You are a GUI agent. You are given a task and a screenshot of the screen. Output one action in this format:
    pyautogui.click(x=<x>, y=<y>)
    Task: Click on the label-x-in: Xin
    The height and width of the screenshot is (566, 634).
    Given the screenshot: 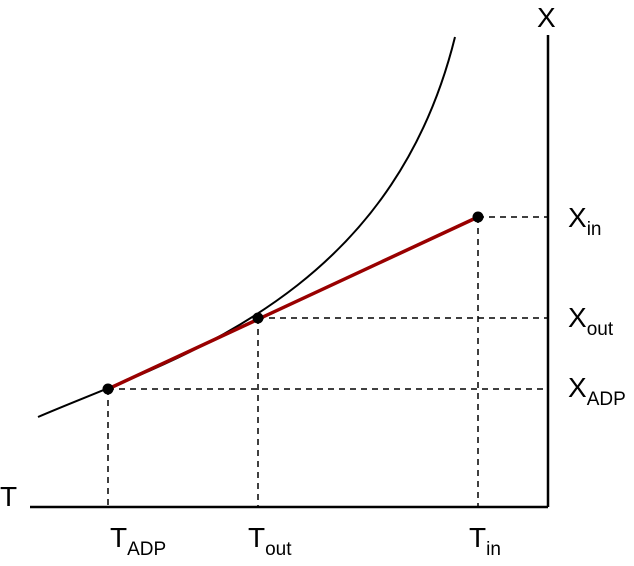 What is the action you would take?
    pyautogui.click(x=584, y=221)
    